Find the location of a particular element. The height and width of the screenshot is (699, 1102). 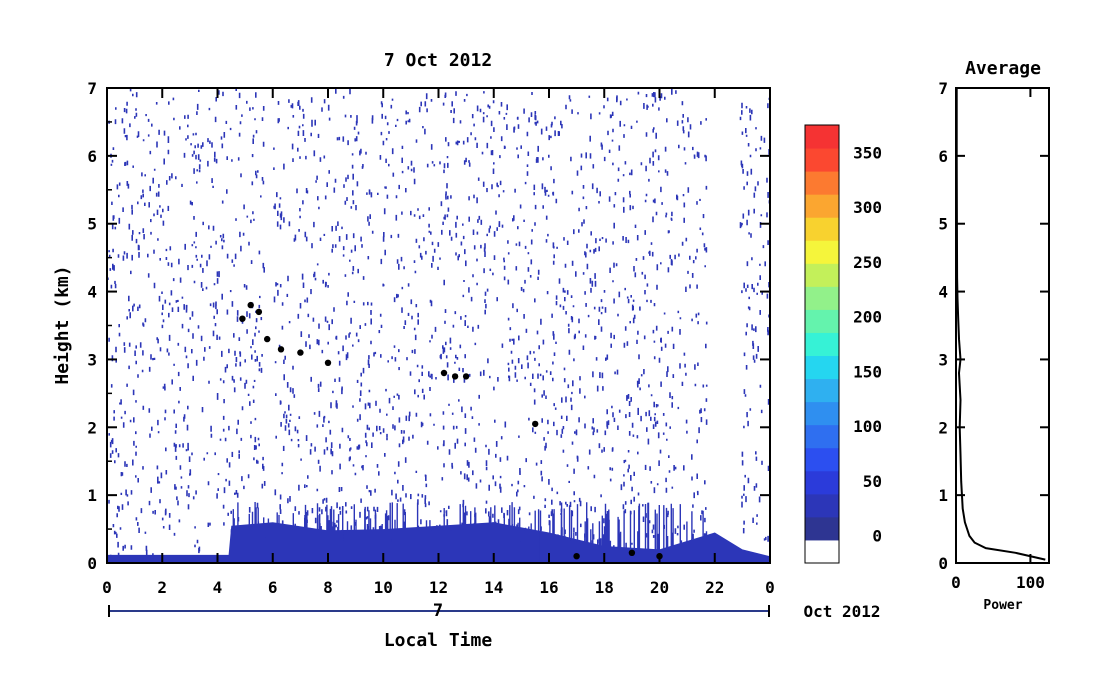

colorbar-tick-label: 0 is located at coordinates (877, 536).